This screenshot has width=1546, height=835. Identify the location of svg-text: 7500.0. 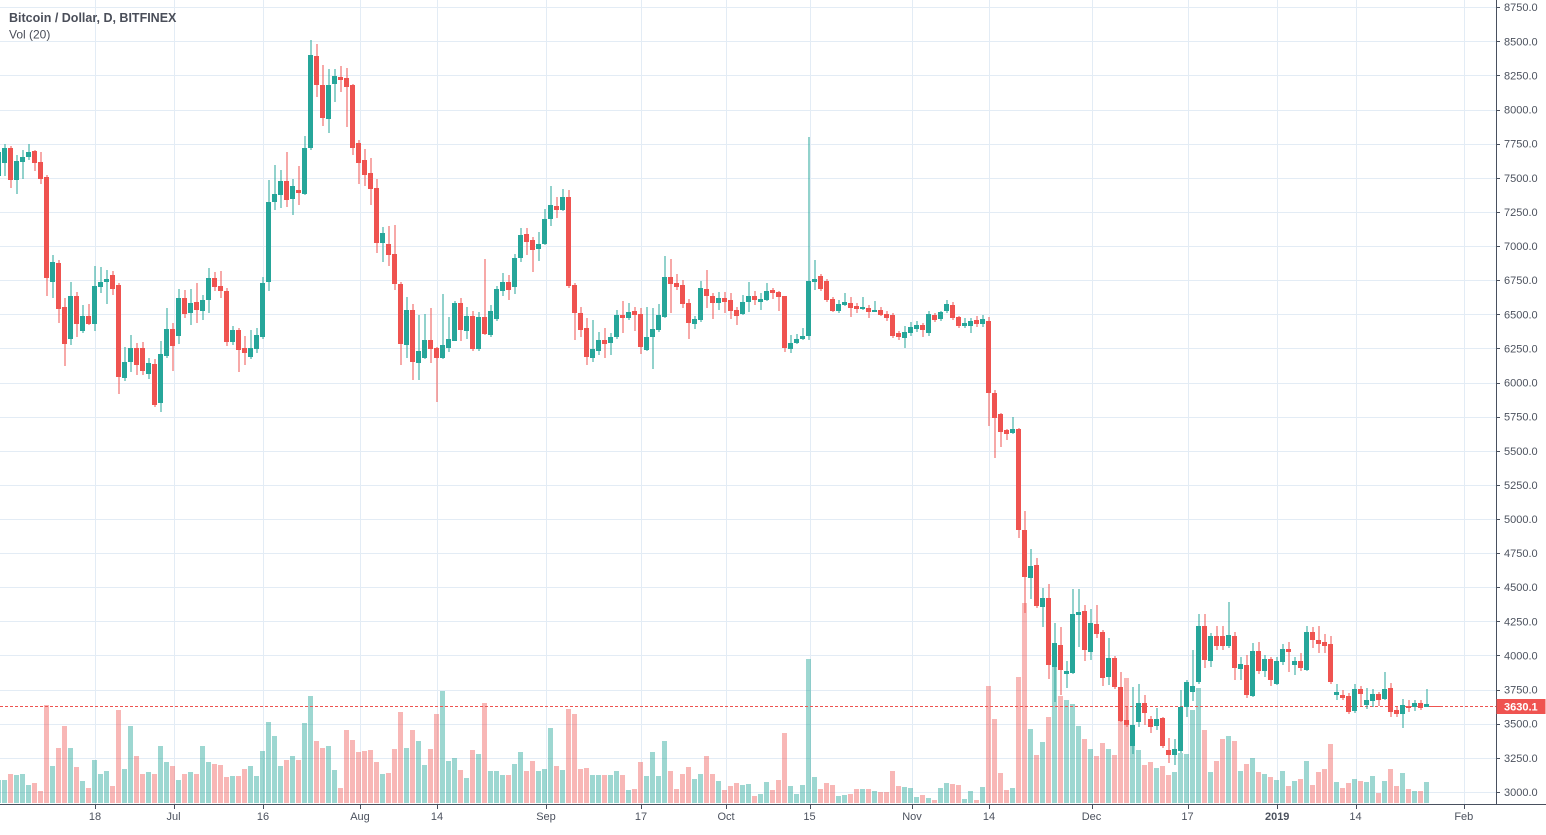
(1521, 179).